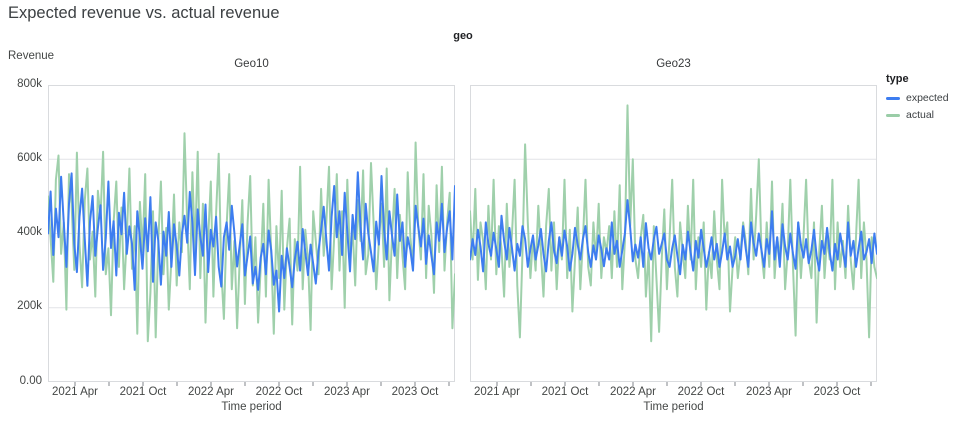 The height and width of the screenshot is (424, 958). Describe the element at coordinates (897, 79) in the screenshot. I see `legend-title: type` at that location.